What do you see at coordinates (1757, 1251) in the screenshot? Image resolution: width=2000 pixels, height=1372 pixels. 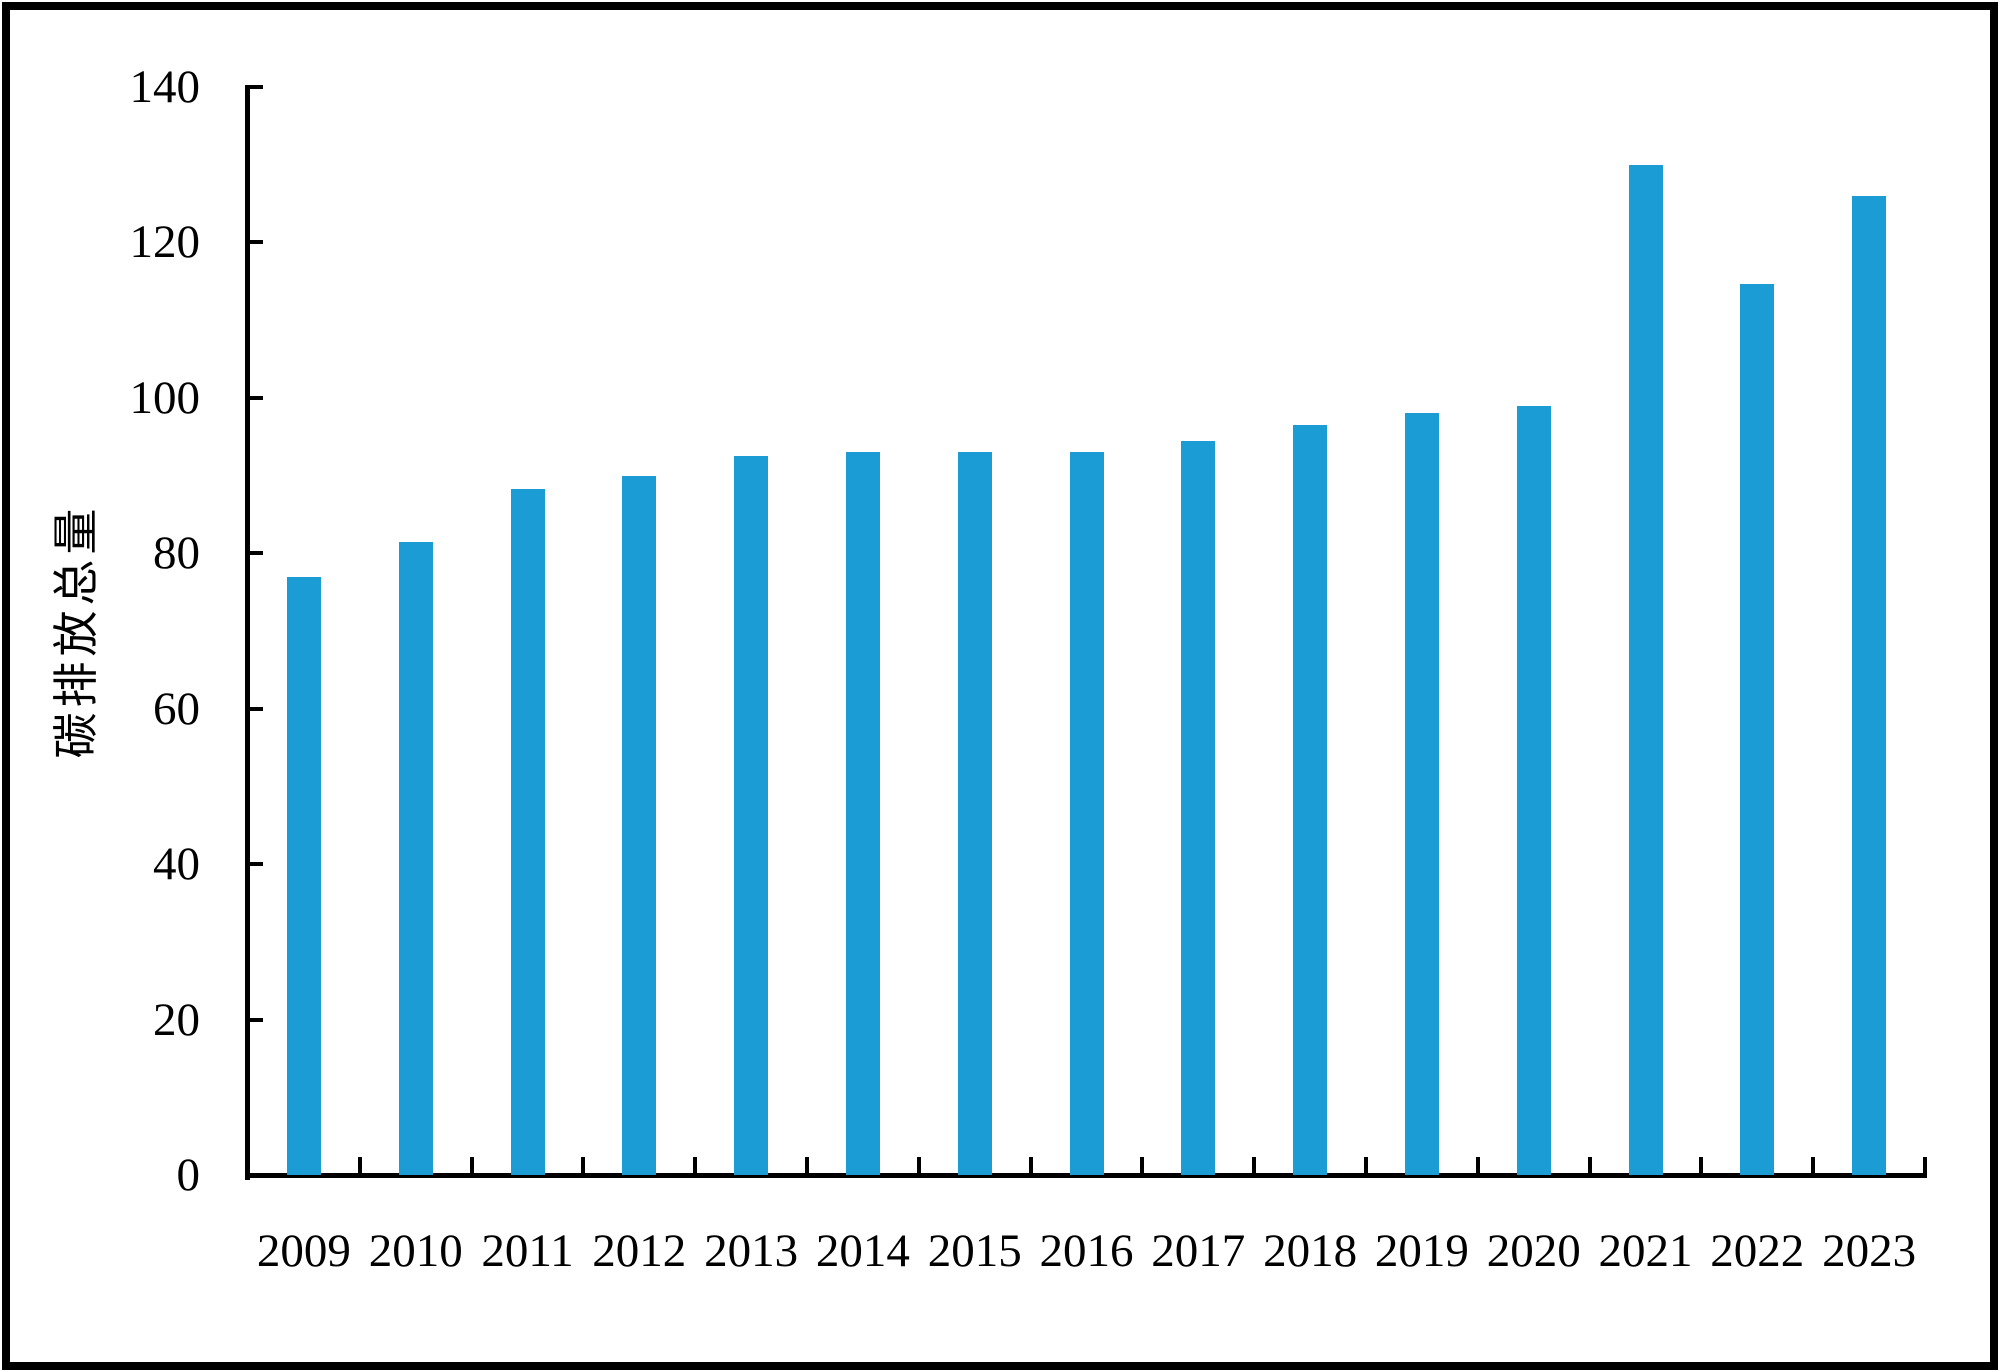 I see `x-axis-label: 2022` at bounding box center [1757, 1251].